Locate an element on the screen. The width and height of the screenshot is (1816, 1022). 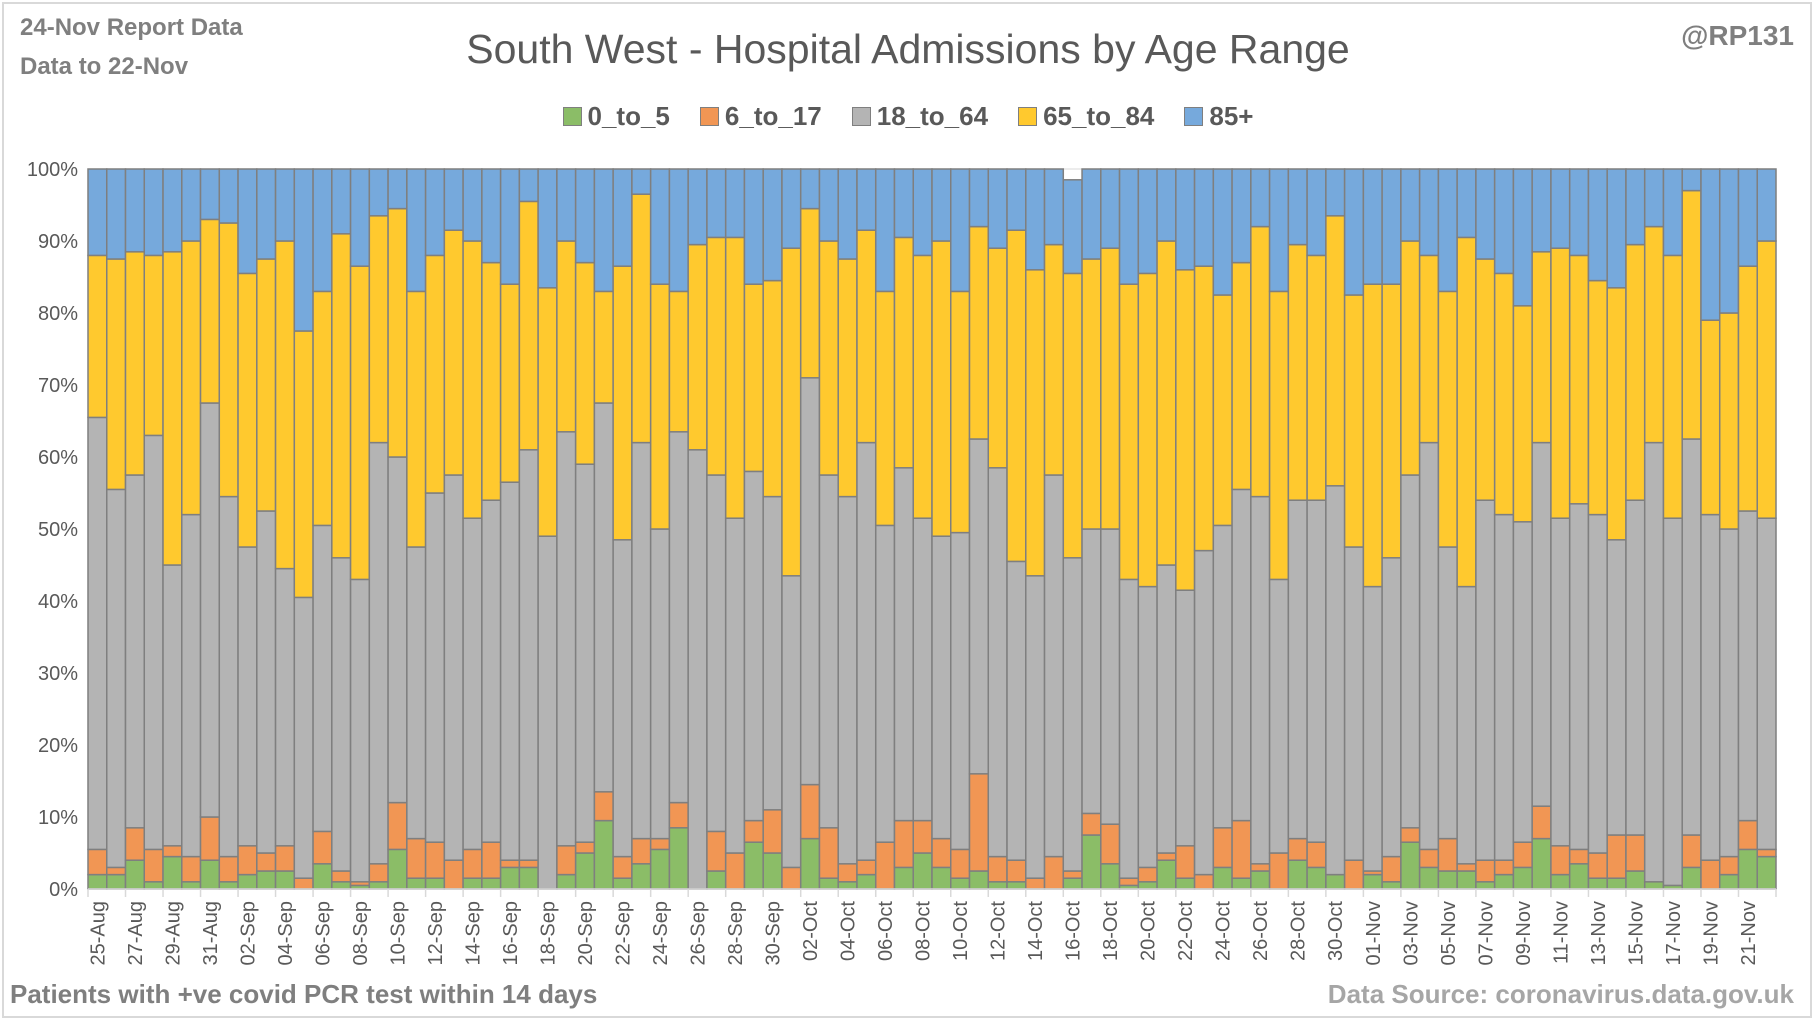
y-tick-label: 0% is located at coordinates (63, 890).